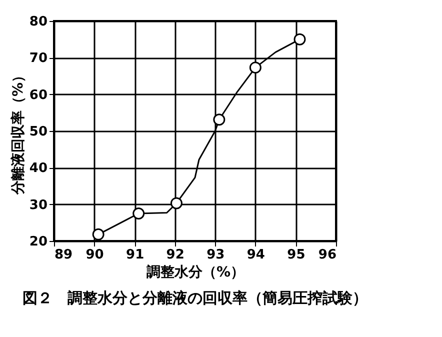 The width and height of the screenshot is (442, 337). I want to click on text: 図２ 調整水分と分離液の回収率（簡易圧搾試験）, so click(195, 298).